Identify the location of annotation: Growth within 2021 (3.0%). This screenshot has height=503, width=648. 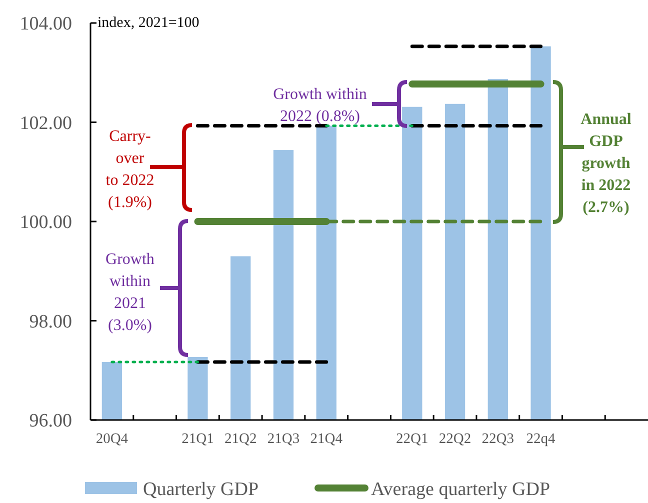
(130, 292).